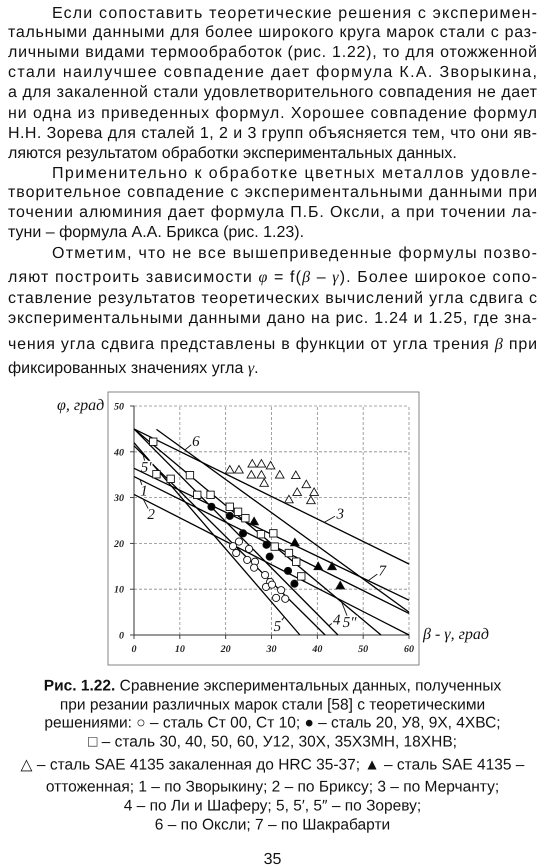 This screenshot has width=545, height=867. Describe the element at coordinates (144, 492) in the screenshot. I see `series-label: 1` at that location.